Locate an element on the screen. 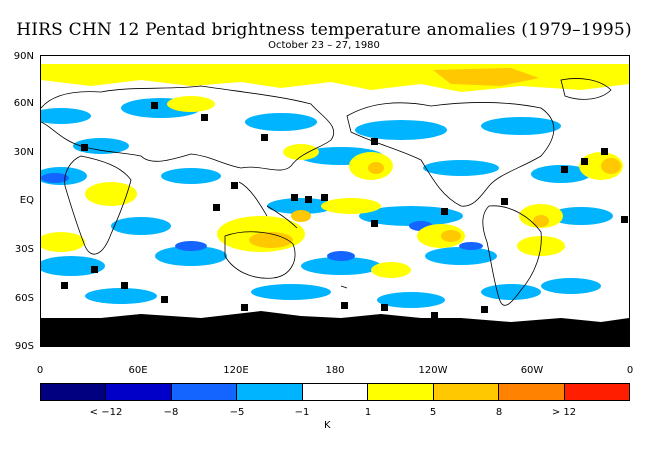  lat-label-60n: 60N is located at coordinates (23, 103).